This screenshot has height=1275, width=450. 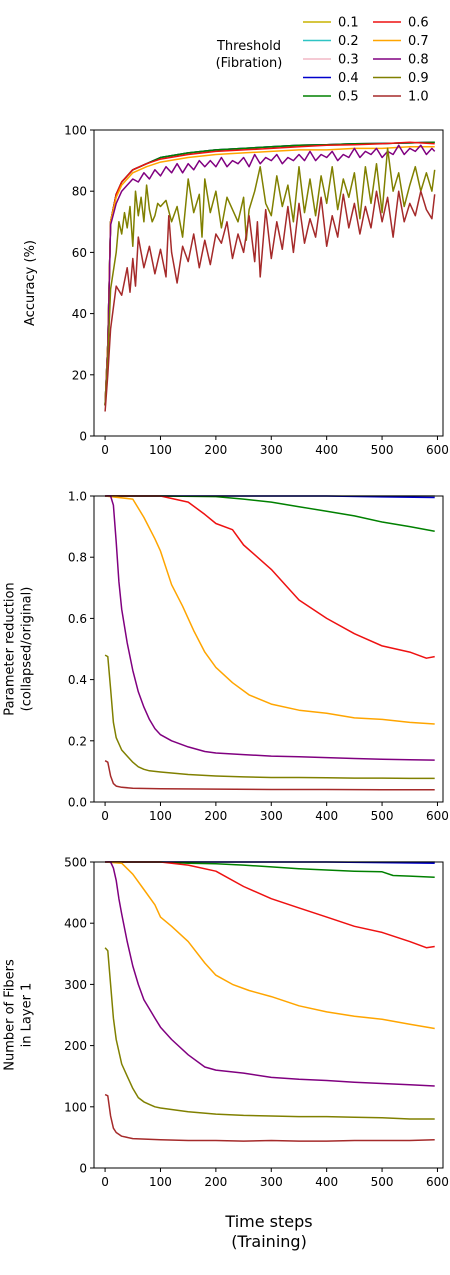 What do you see at coordinates (79, 314) in the screenshot?
I see `y-tick-label: 40` at bounding box center [79, 314].